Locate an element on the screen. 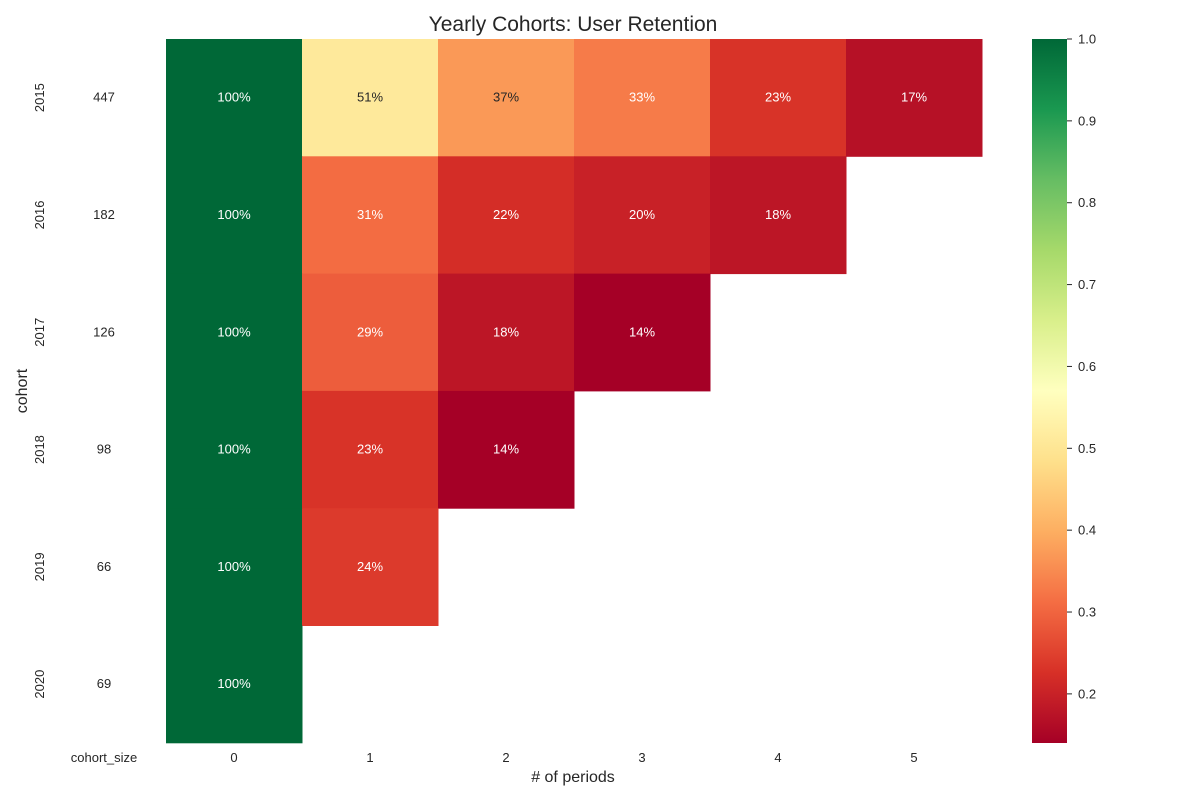 The width and height of the screenshot is (1200, 800). heatmap-cell-label: 33% is located at coordinates (642, 97).